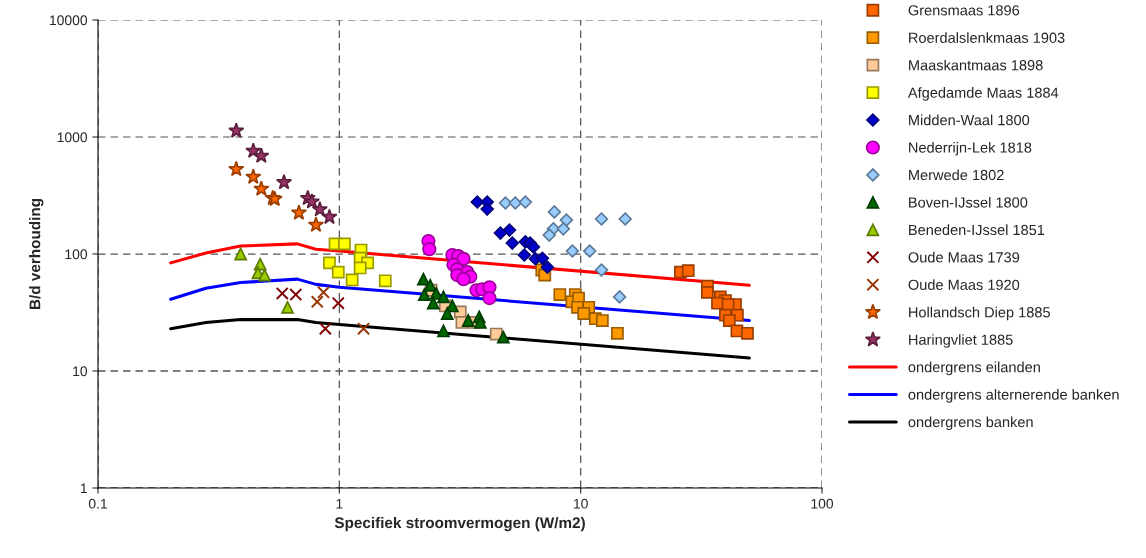  Describe the element at coordinates (964, 257) in the screenshot. I see `legend-label: Oude Maas 1739` at that location.